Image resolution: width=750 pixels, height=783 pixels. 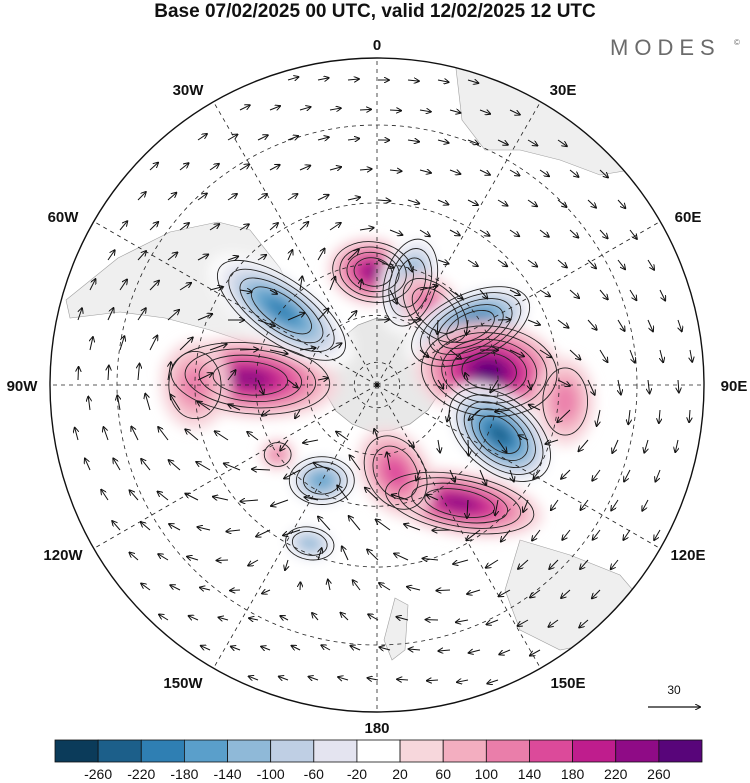 I want to click on lon-label-90w: 90W, so click(x=23, y=386).